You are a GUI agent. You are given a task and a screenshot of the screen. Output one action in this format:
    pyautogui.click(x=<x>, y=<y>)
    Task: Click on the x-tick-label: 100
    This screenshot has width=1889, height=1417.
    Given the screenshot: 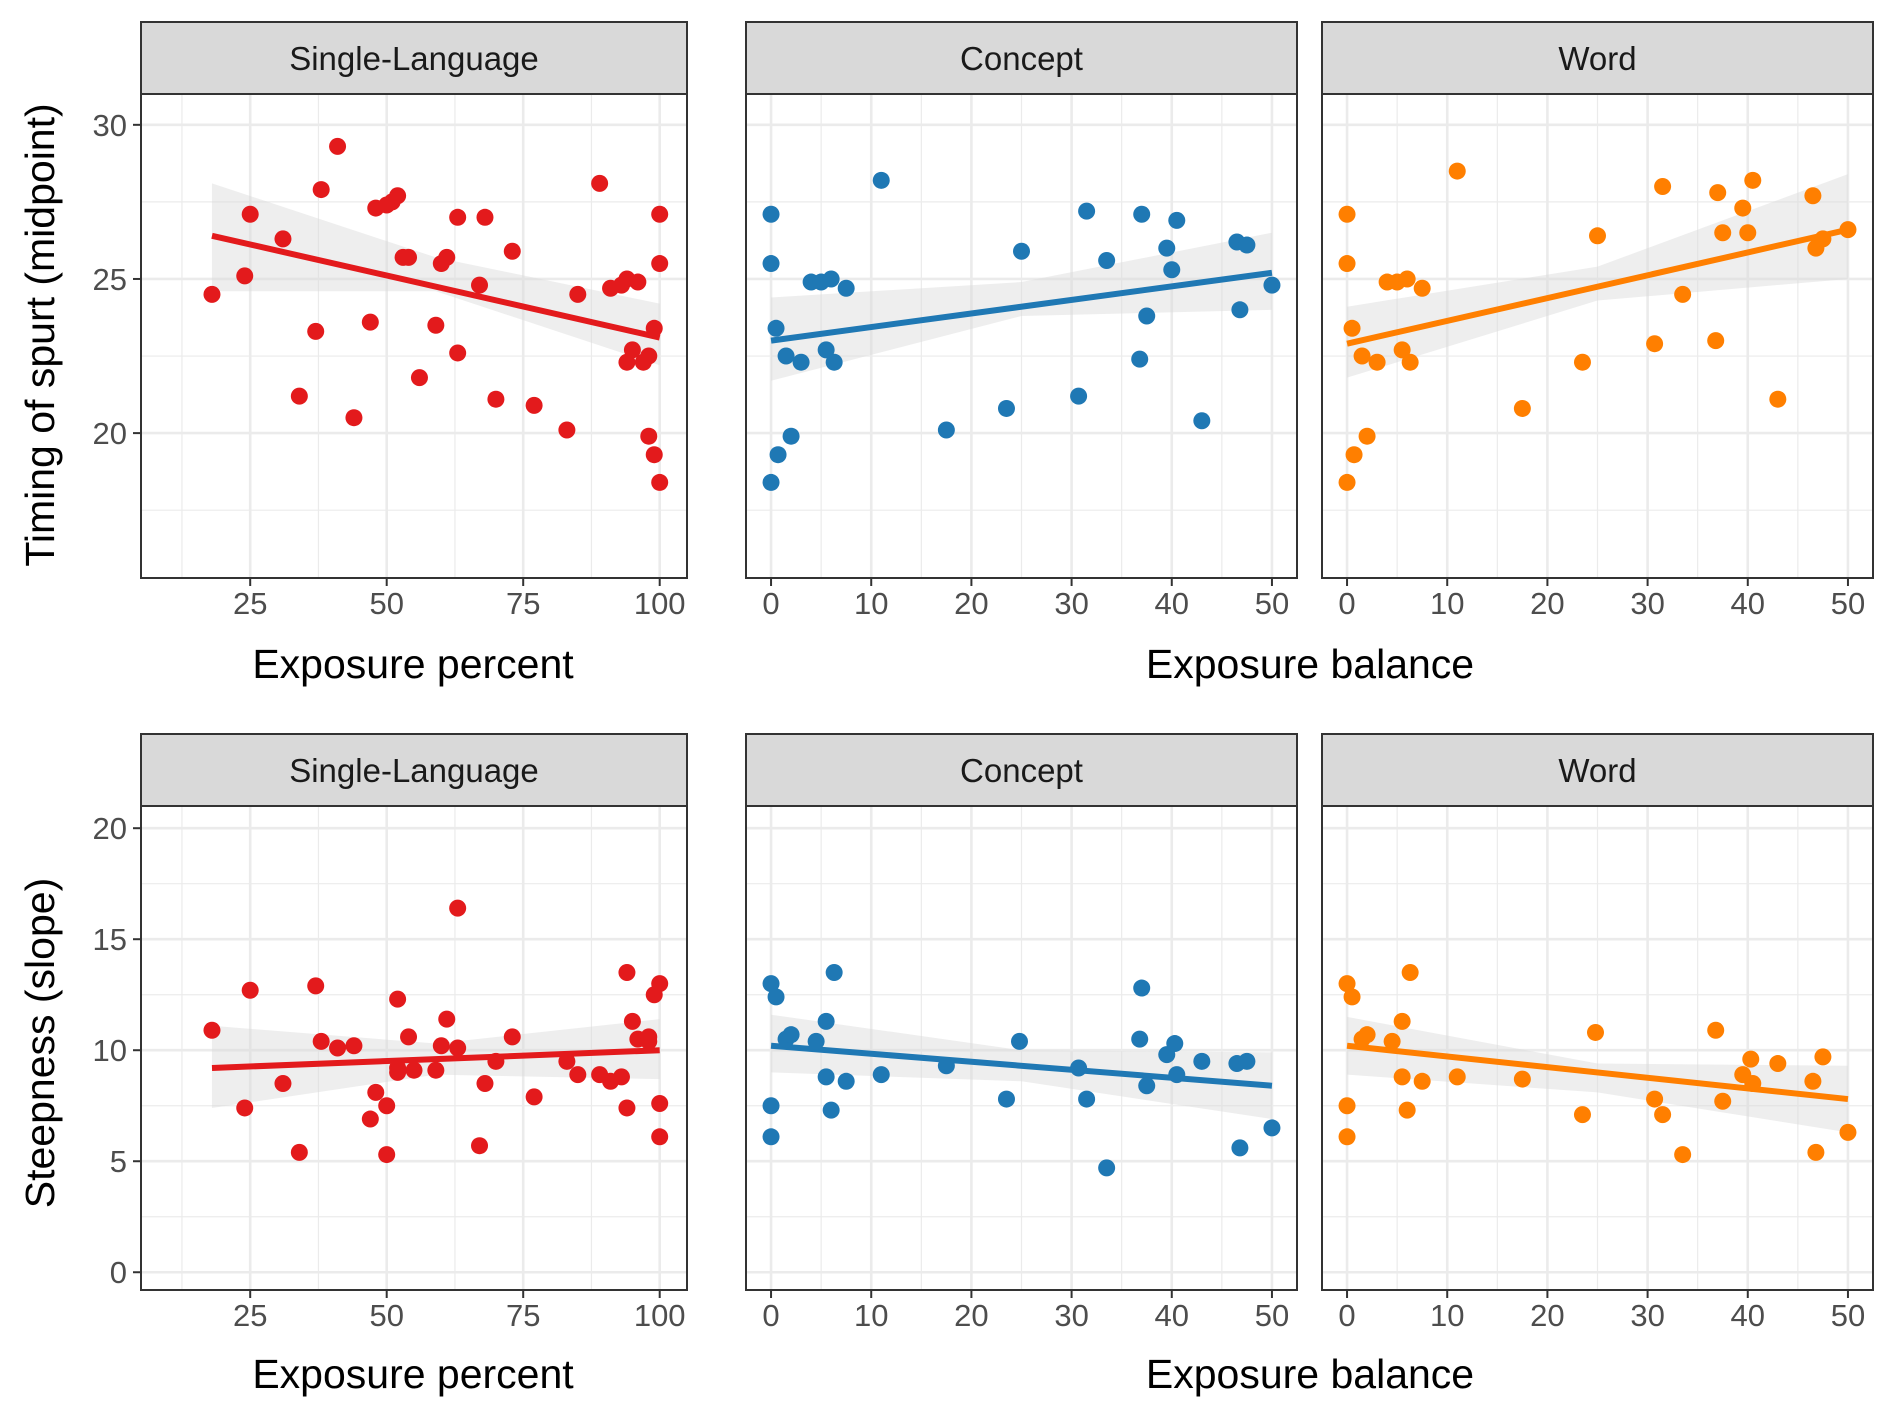 What is the action you would take?
    pyautogui.click(x=660, y=603)
    